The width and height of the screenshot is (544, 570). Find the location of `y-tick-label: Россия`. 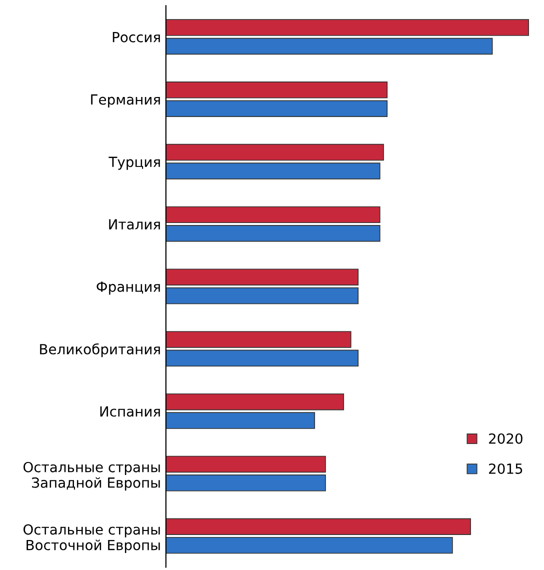

y-tick-label: Россия is located at coordinates (136, 37).